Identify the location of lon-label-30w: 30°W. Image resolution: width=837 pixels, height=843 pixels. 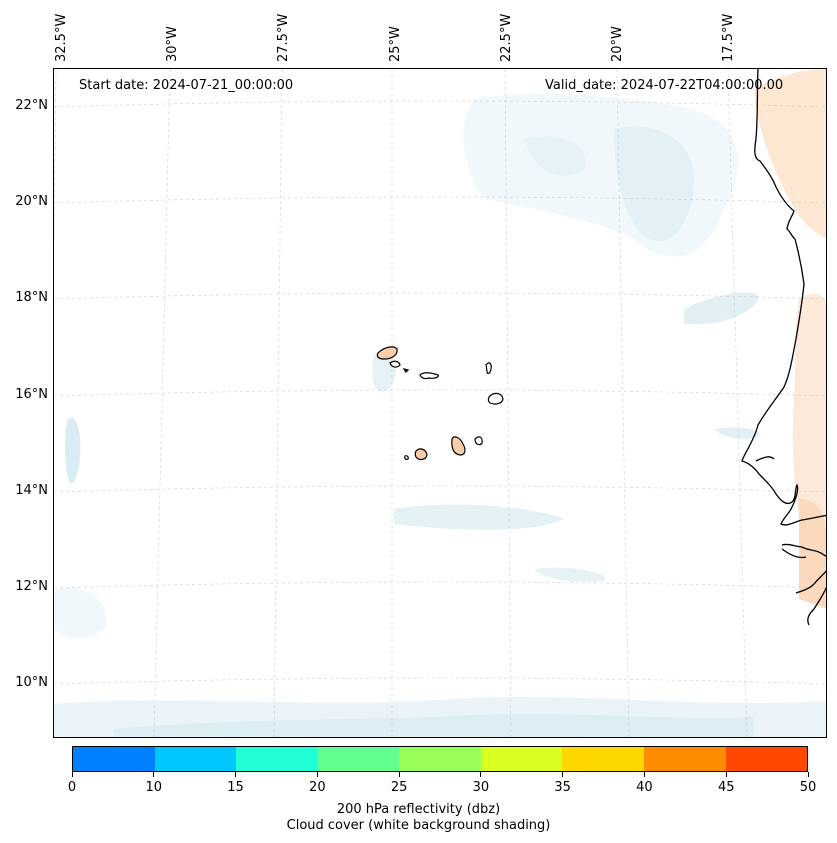
(172, 44).